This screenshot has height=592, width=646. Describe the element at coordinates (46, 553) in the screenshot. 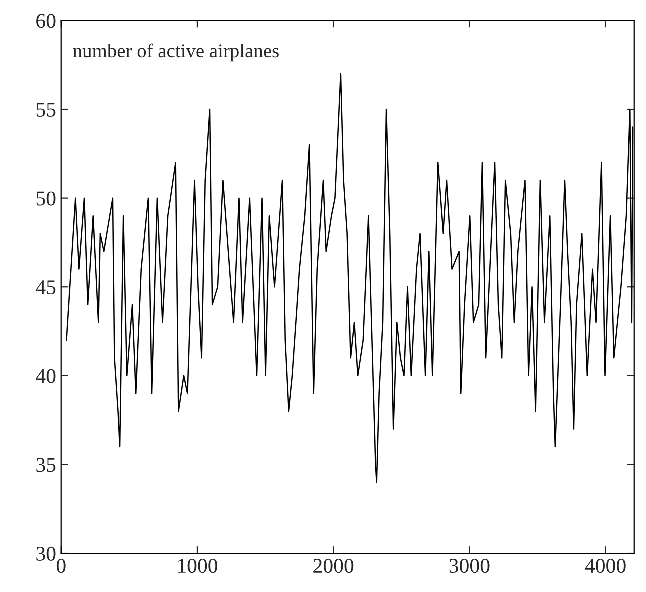

I see `y-tick-label: 30` at that location.